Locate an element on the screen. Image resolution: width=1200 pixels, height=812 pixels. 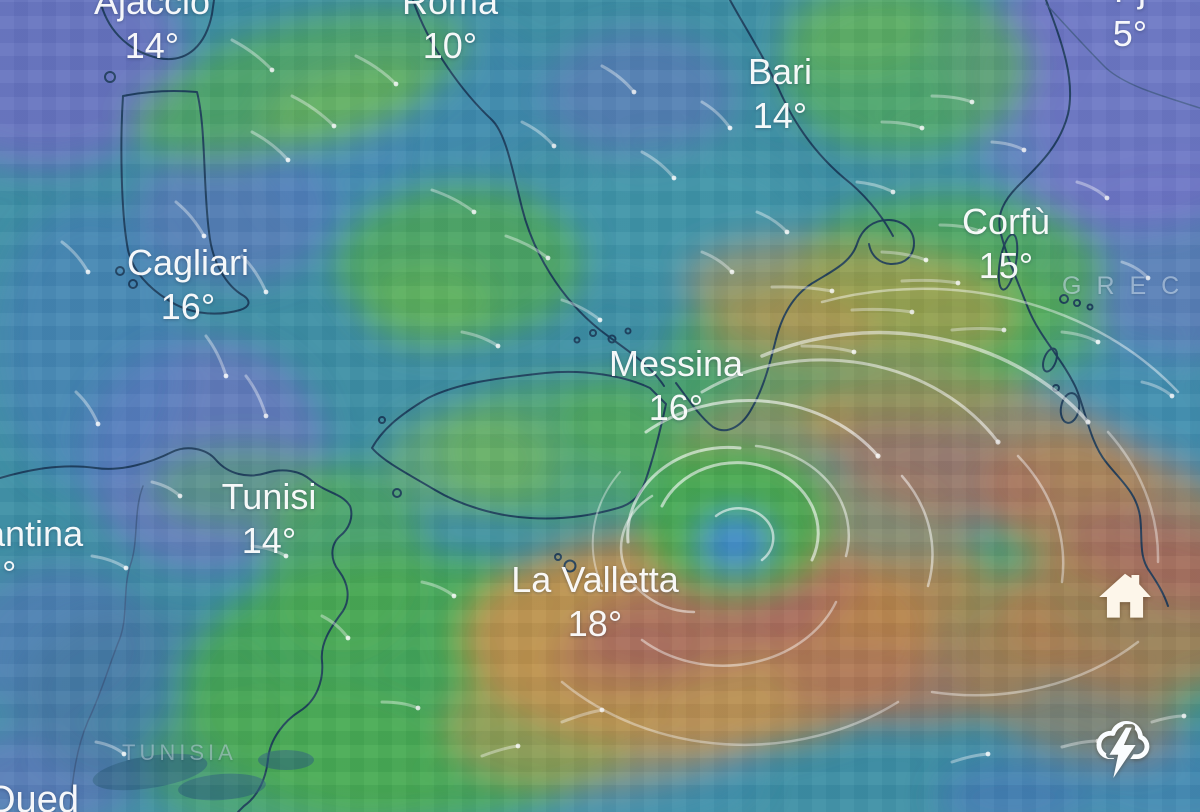
city-label-cagliari: Cagliari 16° is located at coordinates (188, 285).